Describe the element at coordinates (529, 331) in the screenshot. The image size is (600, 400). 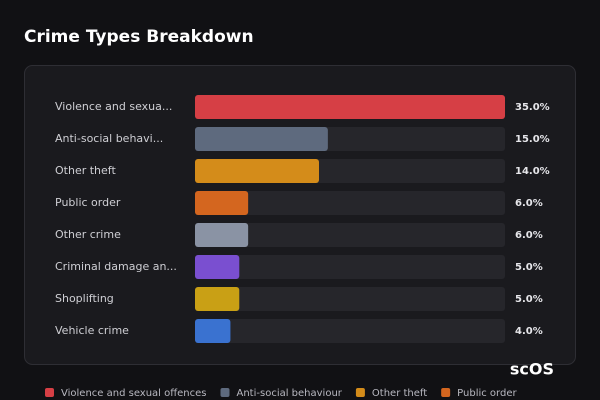
I see `value-label: 4.0%` at that location.